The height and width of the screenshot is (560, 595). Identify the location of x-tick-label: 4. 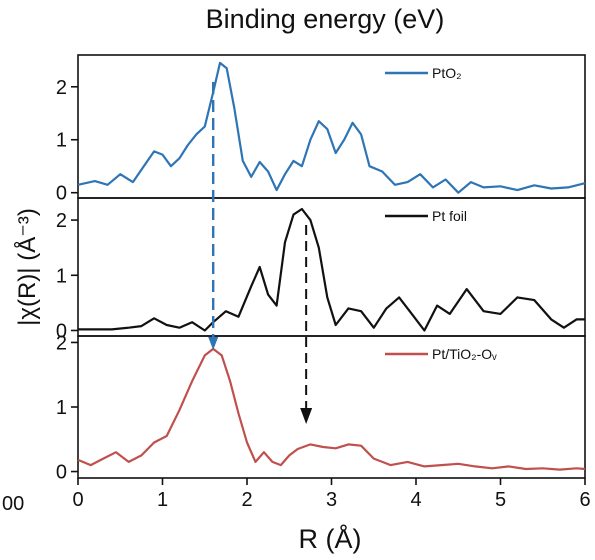
(415, 500).